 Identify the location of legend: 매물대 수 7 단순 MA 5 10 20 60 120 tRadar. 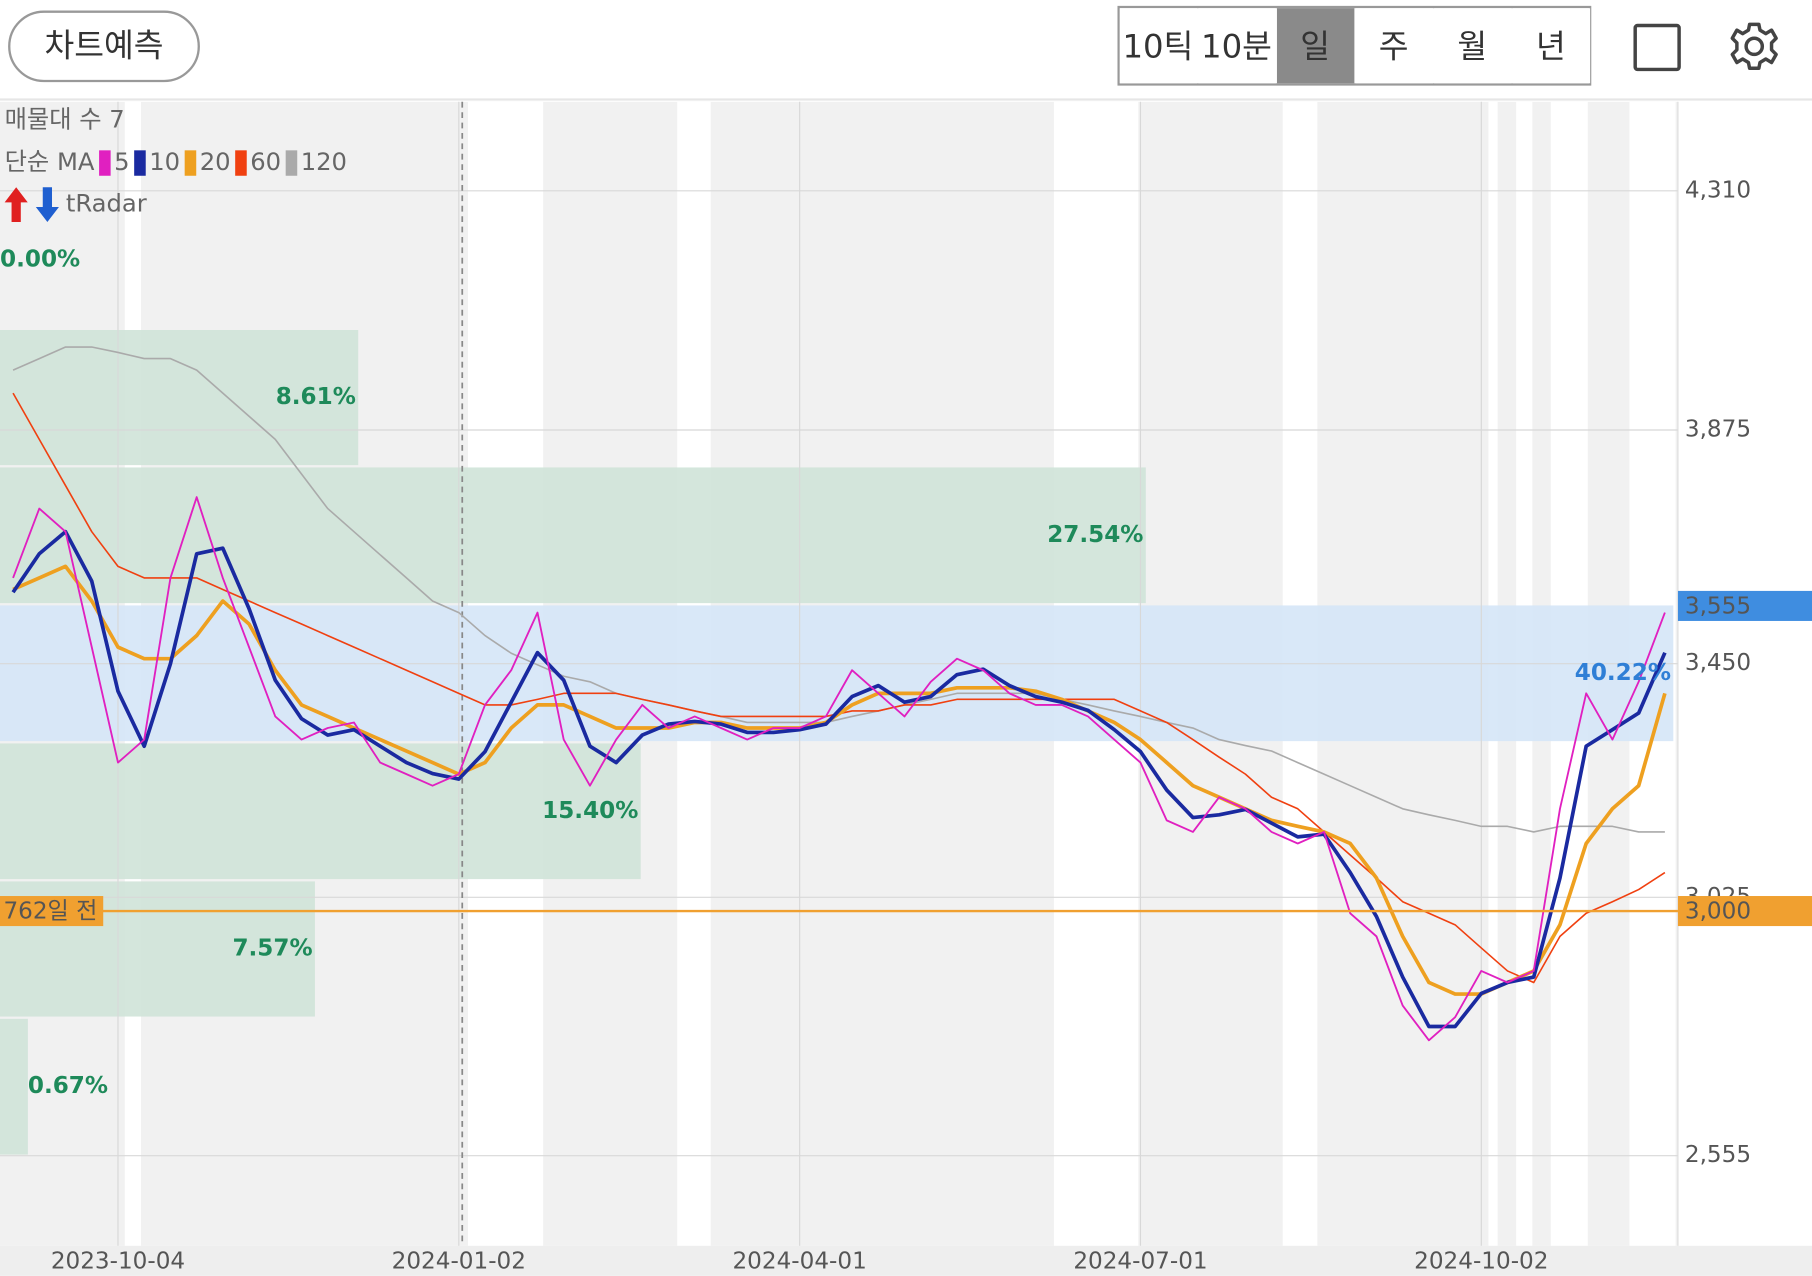
(175, 163).